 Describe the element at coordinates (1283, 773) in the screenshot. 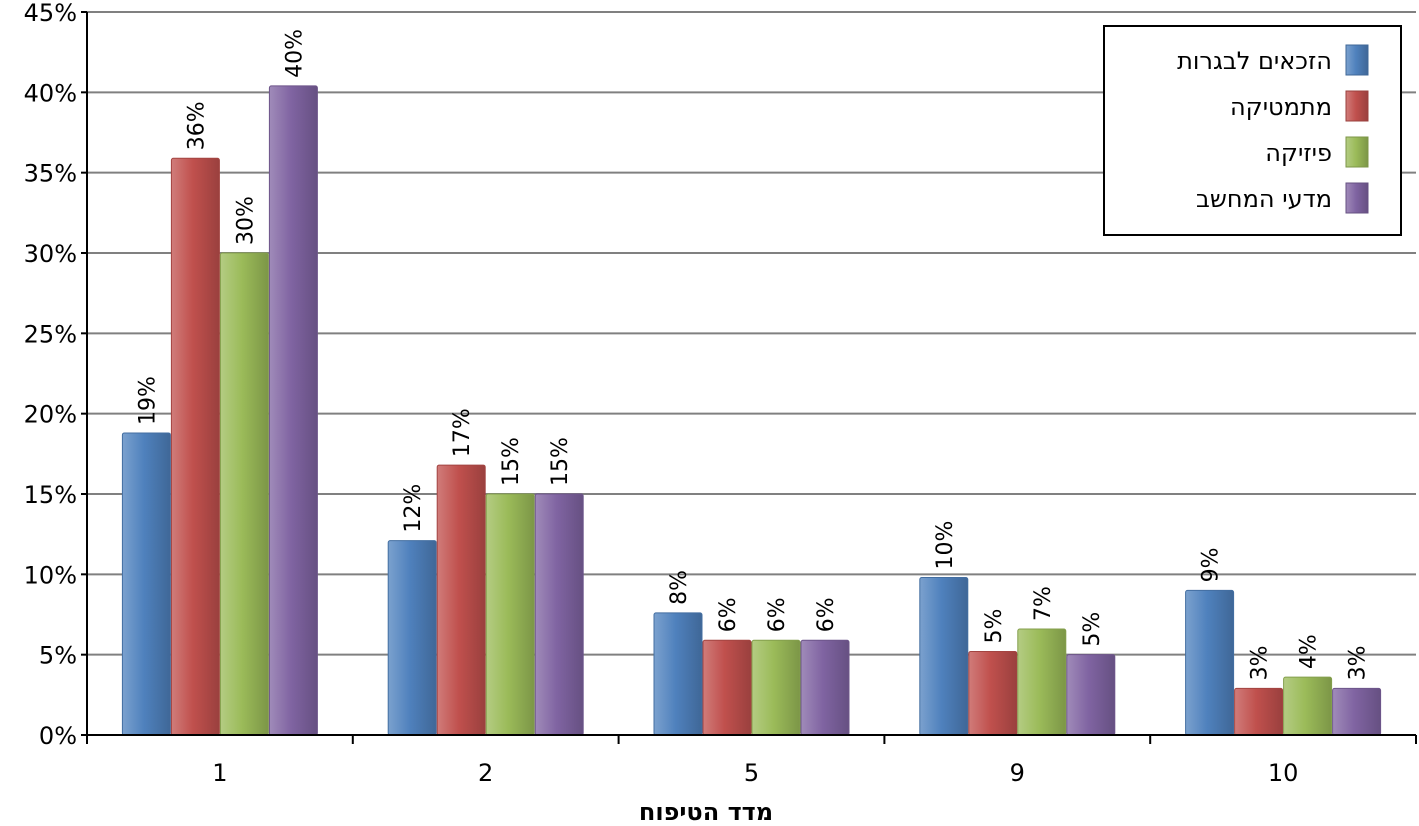

I see `x-tick-label: 10` at that location.